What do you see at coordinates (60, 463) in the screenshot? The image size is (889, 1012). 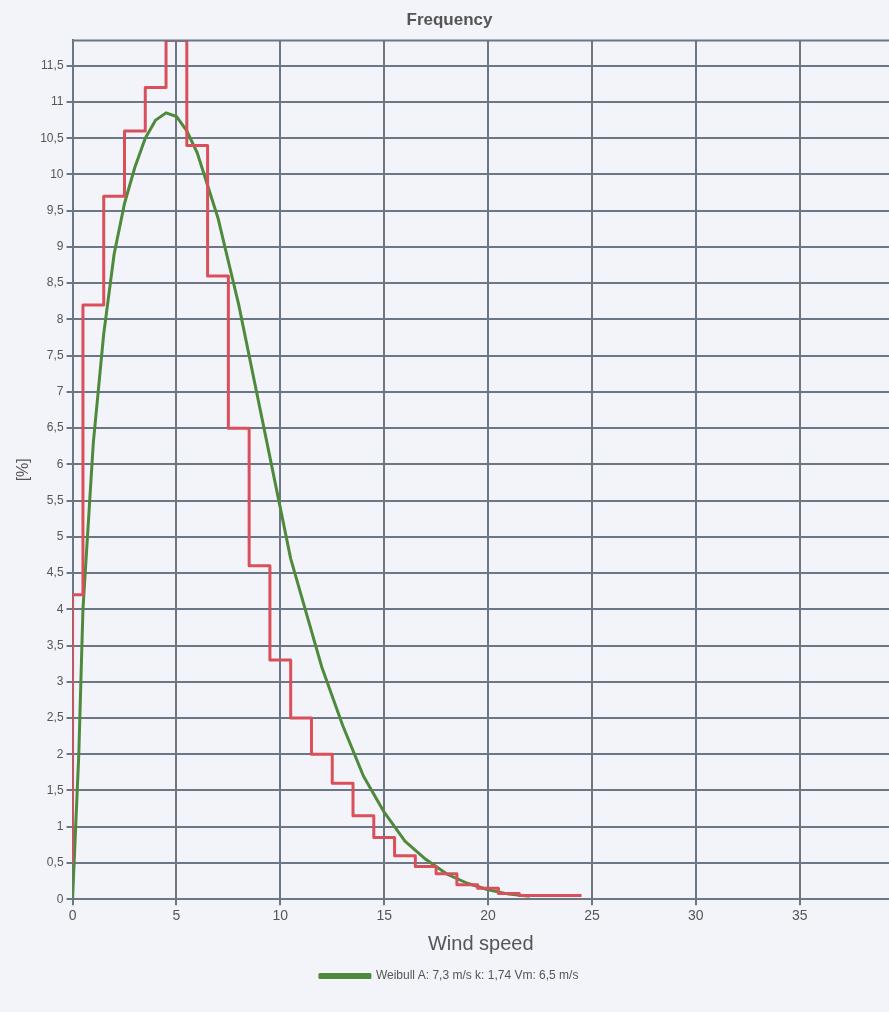 I see `y-tick-label: 6` at bounding box center [60, 463].